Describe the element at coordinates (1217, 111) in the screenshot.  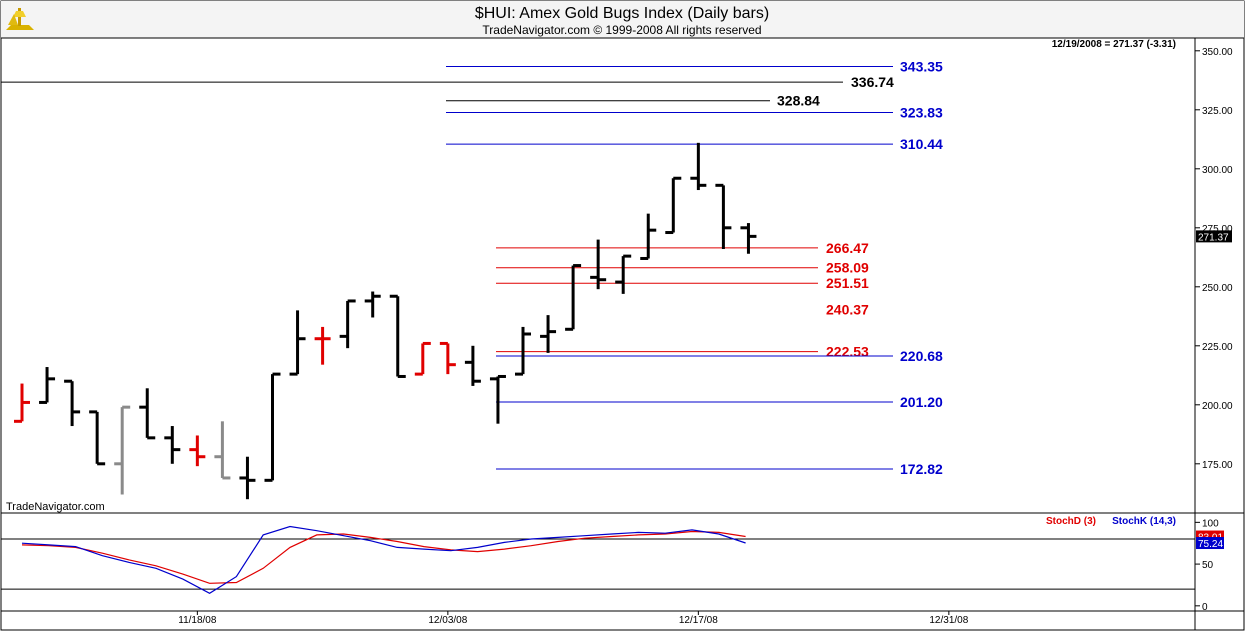
I see `y-tick-label: 325.00` at that location.